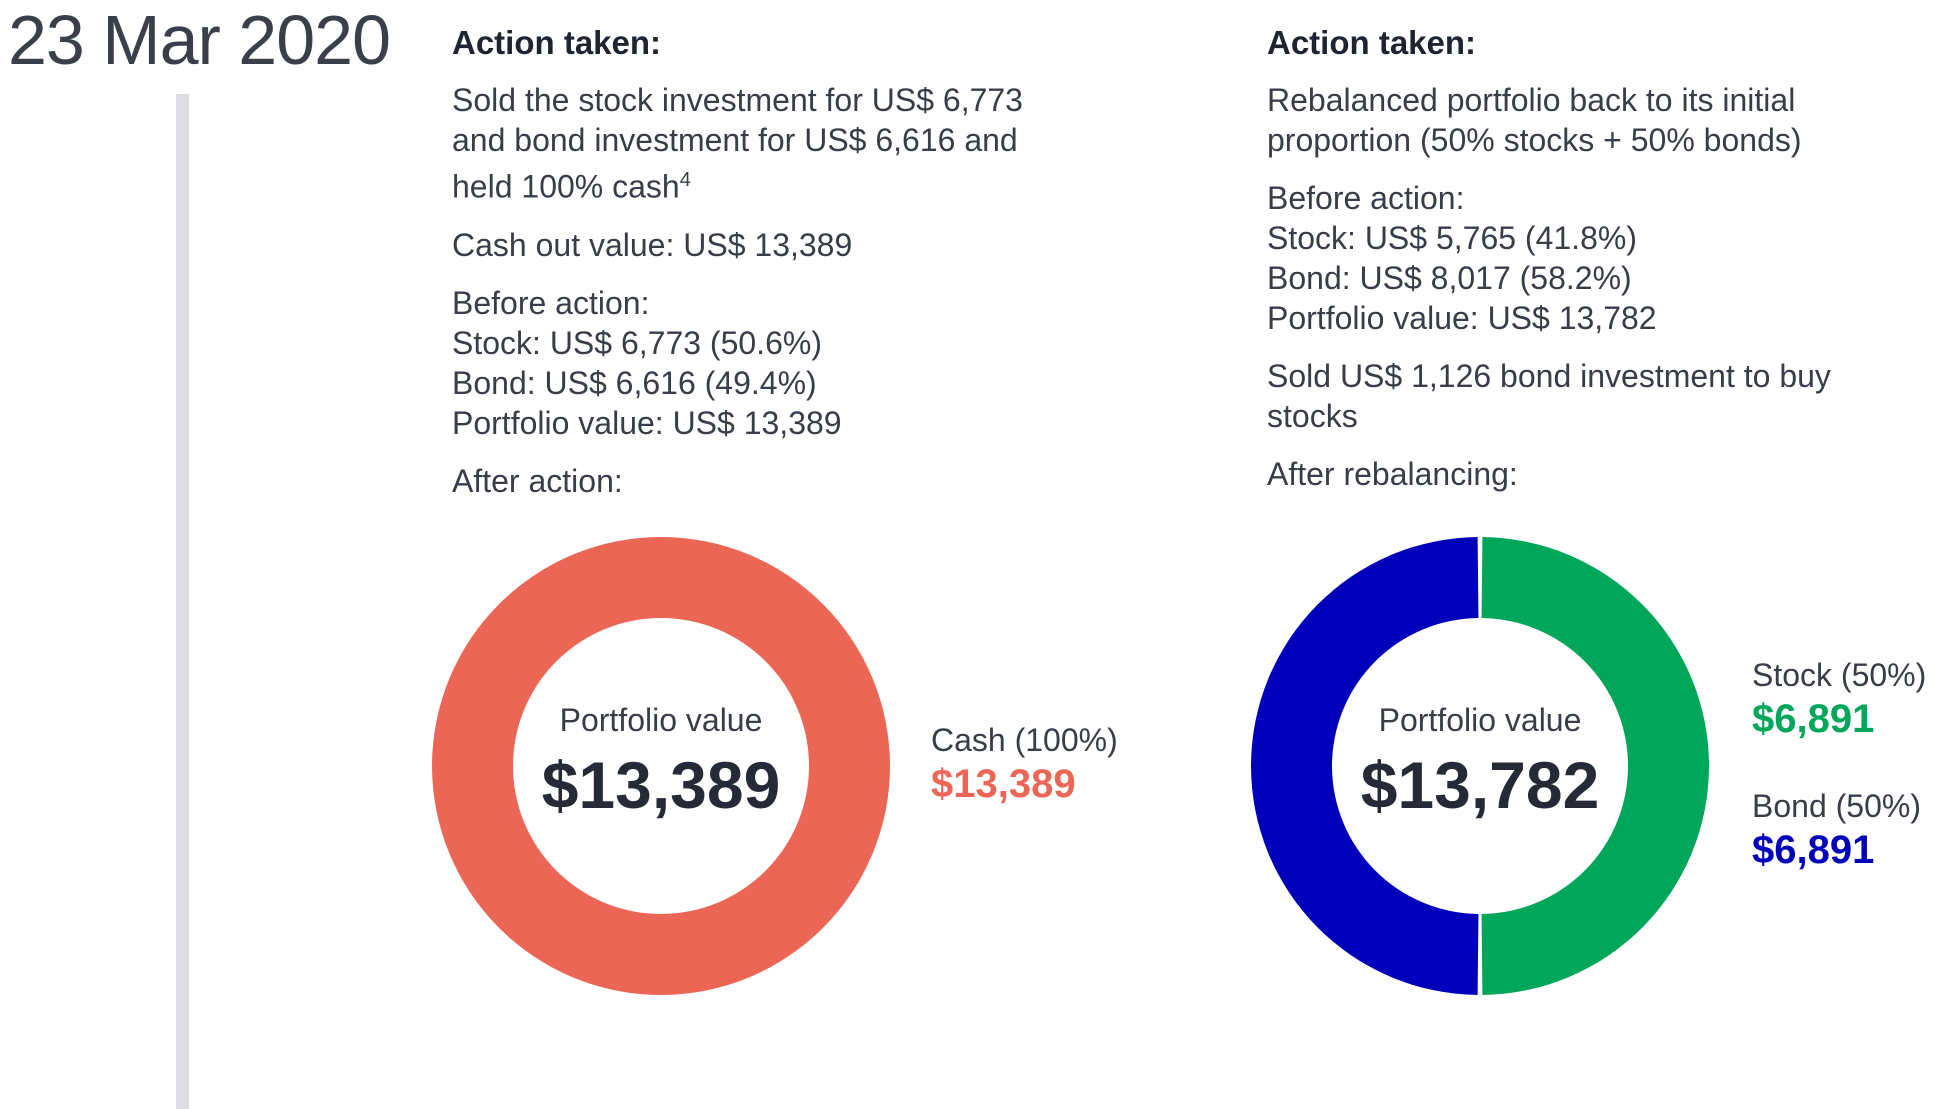 The image size is (1938, 1109). What do you see at coordinates (1534, 140) in the screenshot?
I see `right-action-line: proportion (50% stocks + 50% bonds)` at bounding box center [1534, 140].